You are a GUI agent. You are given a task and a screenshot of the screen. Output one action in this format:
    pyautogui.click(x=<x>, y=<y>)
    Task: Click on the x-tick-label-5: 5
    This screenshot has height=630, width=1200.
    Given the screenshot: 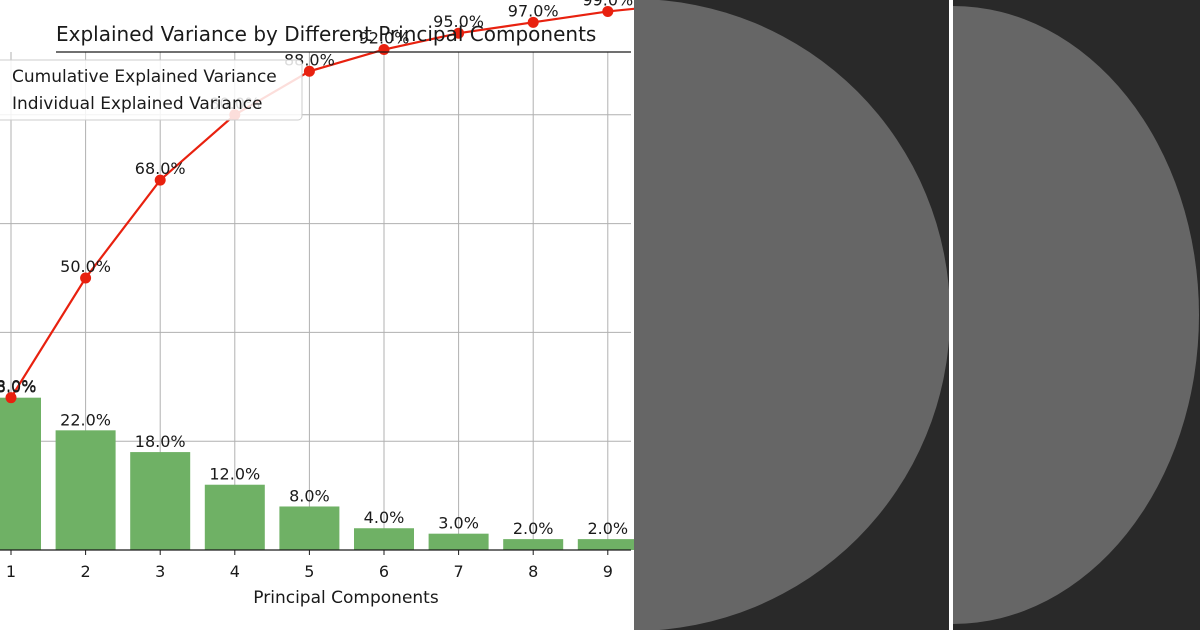 What is the action you would take?
    pyautogui.click(x=309, y=571)
    